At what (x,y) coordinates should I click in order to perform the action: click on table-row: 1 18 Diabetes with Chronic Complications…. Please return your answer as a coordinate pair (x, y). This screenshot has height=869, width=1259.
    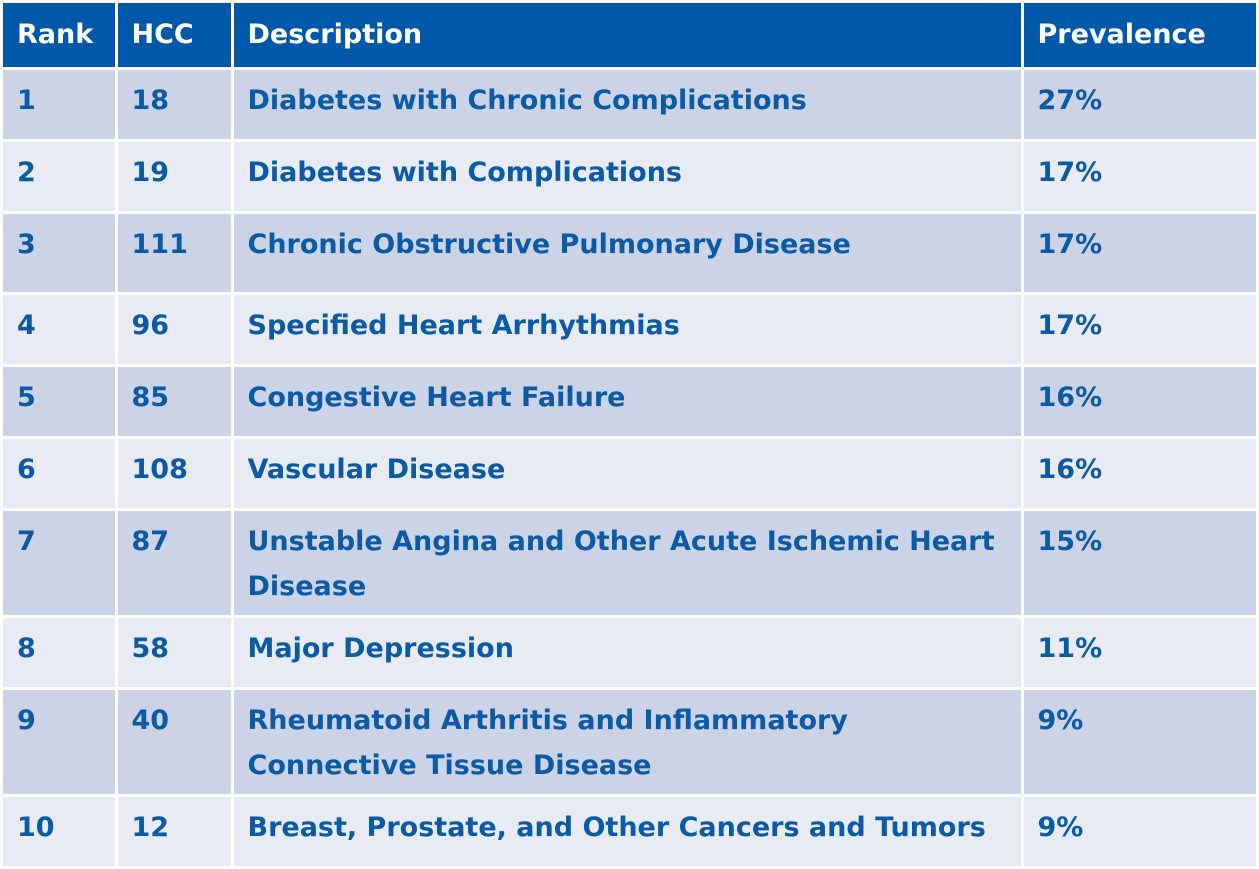
    Looking at the image, I should click on (629, 105).